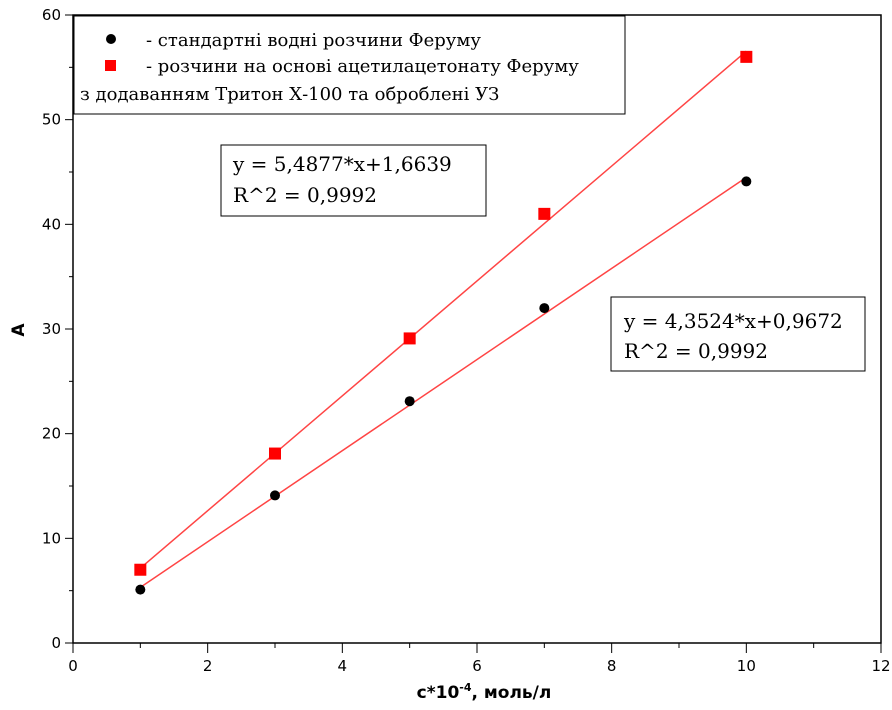 This screenshot has width=892, height=710. I want to click on r2-series-1: R^2 = 0,9992, so click(696, 351).